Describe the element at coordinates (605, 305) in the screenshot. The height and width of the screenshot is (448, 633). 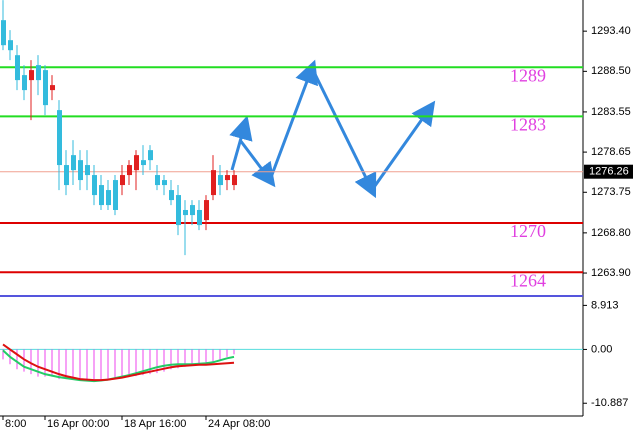
I see `indicator-tick-label: 8.913` at that location.